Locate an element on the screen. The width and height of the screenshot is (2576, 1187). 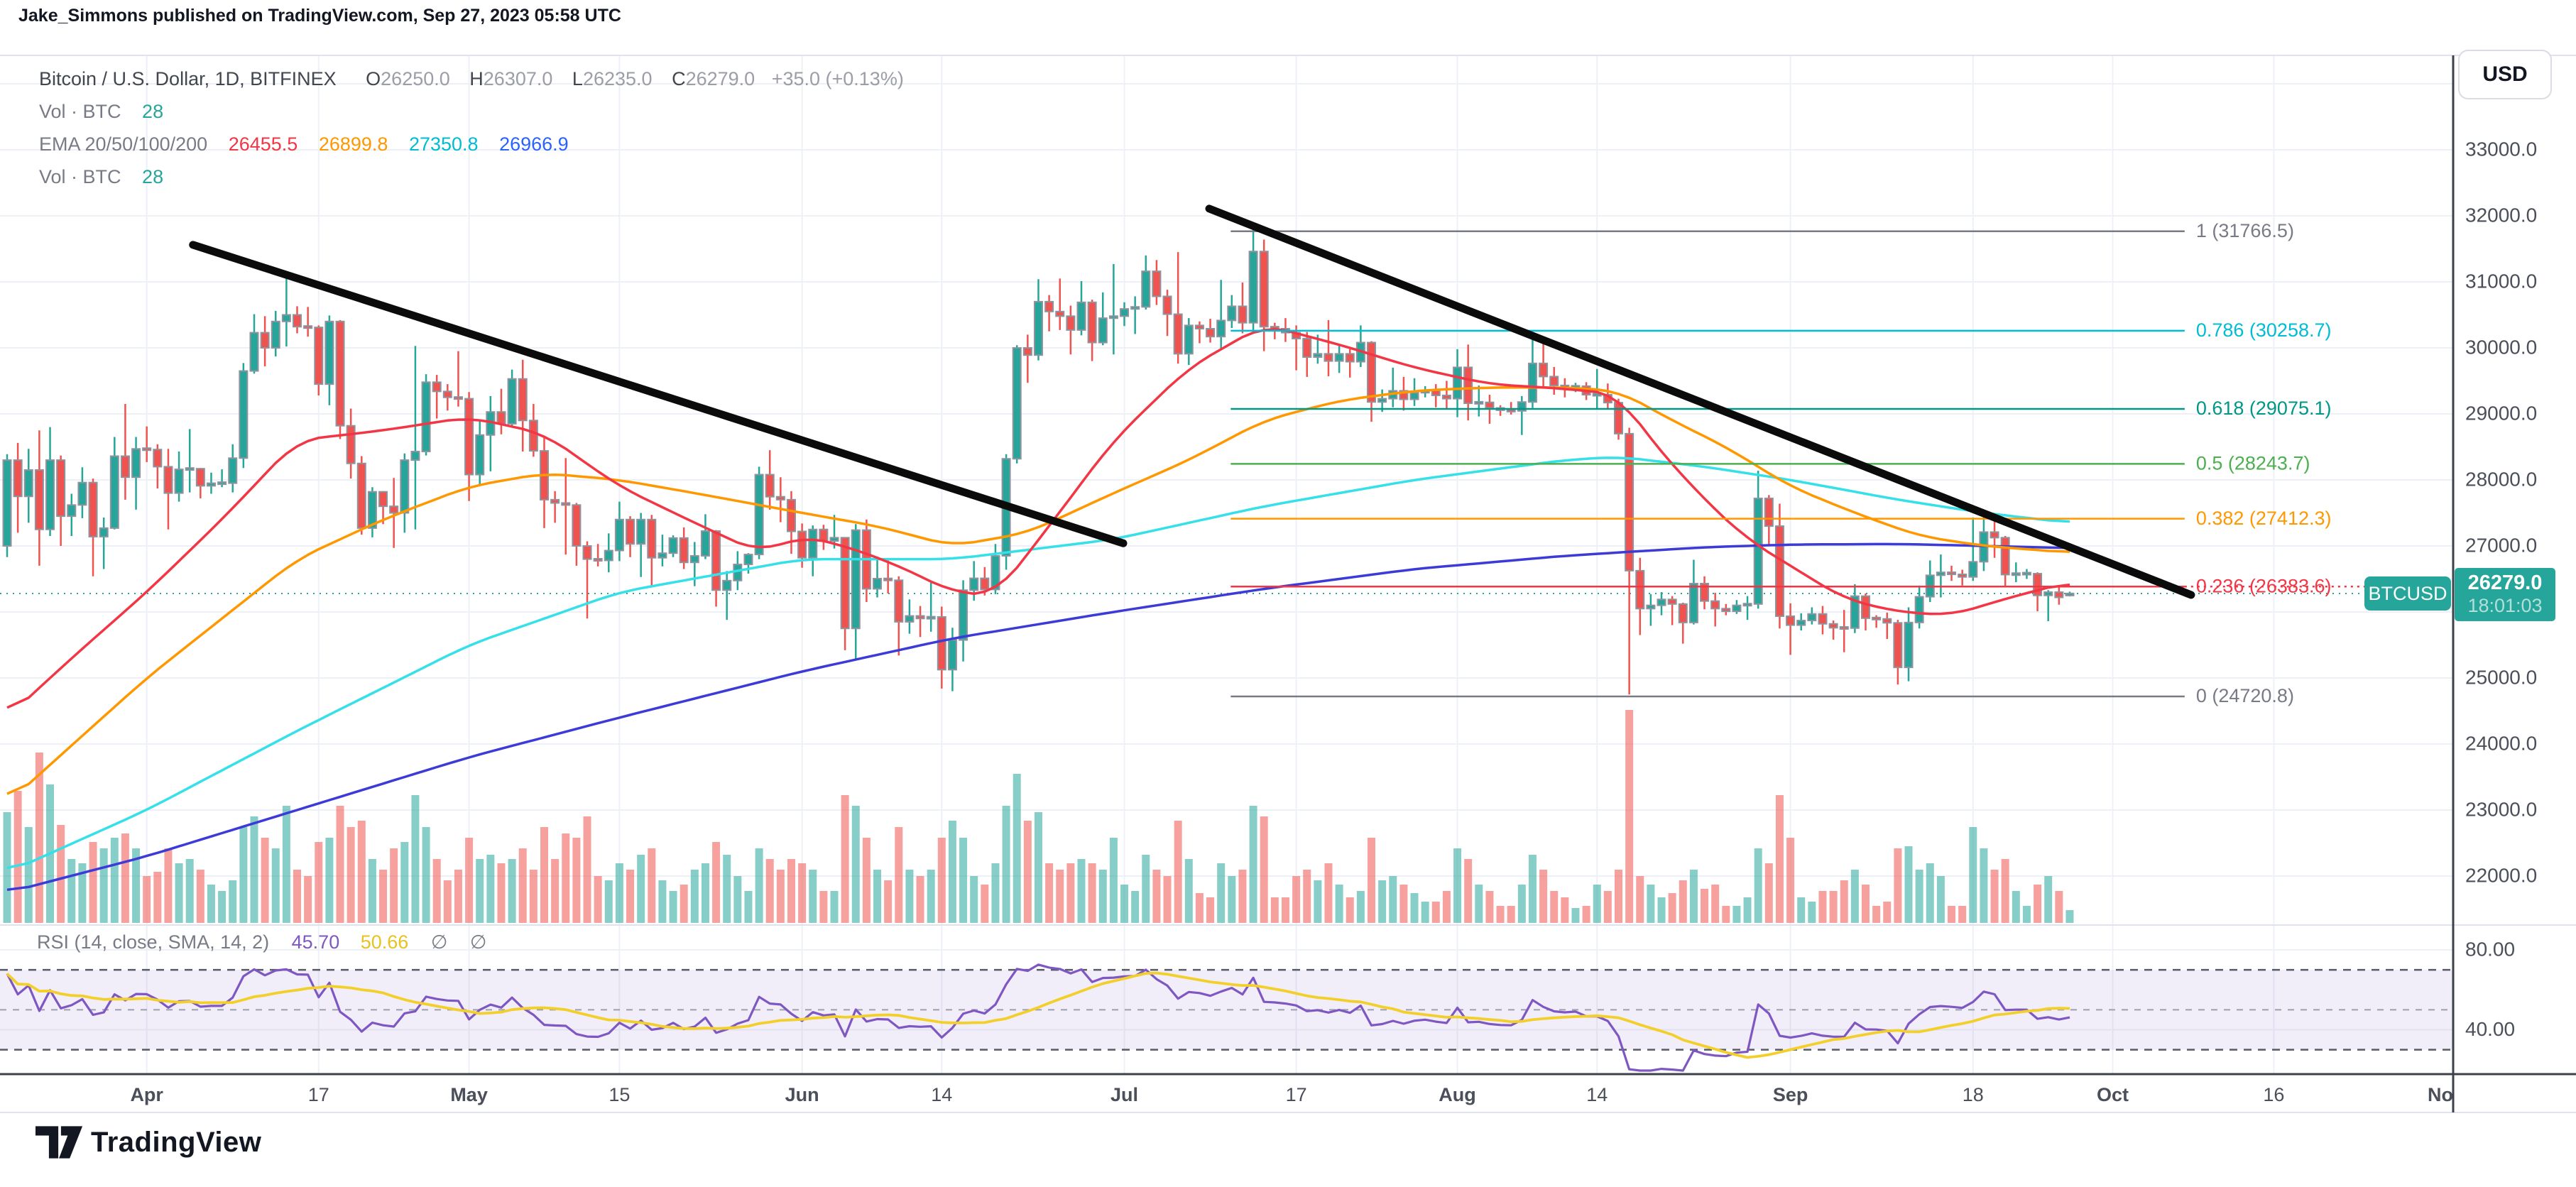
svg-text: 0.618 (29075.1) is located at coordinates (2264, 409).